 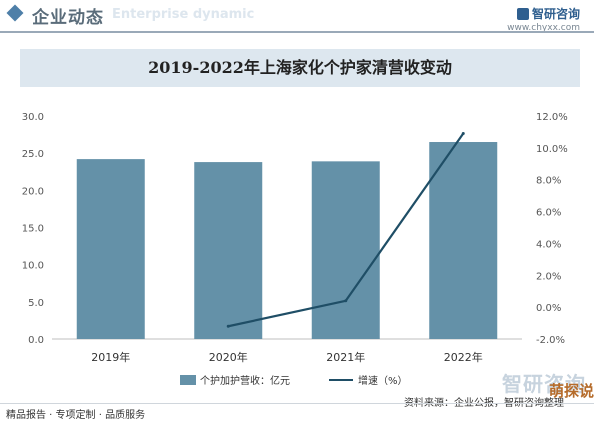 I want to click on y-left-tick-label: 0.0, so click(x=36, y=340).